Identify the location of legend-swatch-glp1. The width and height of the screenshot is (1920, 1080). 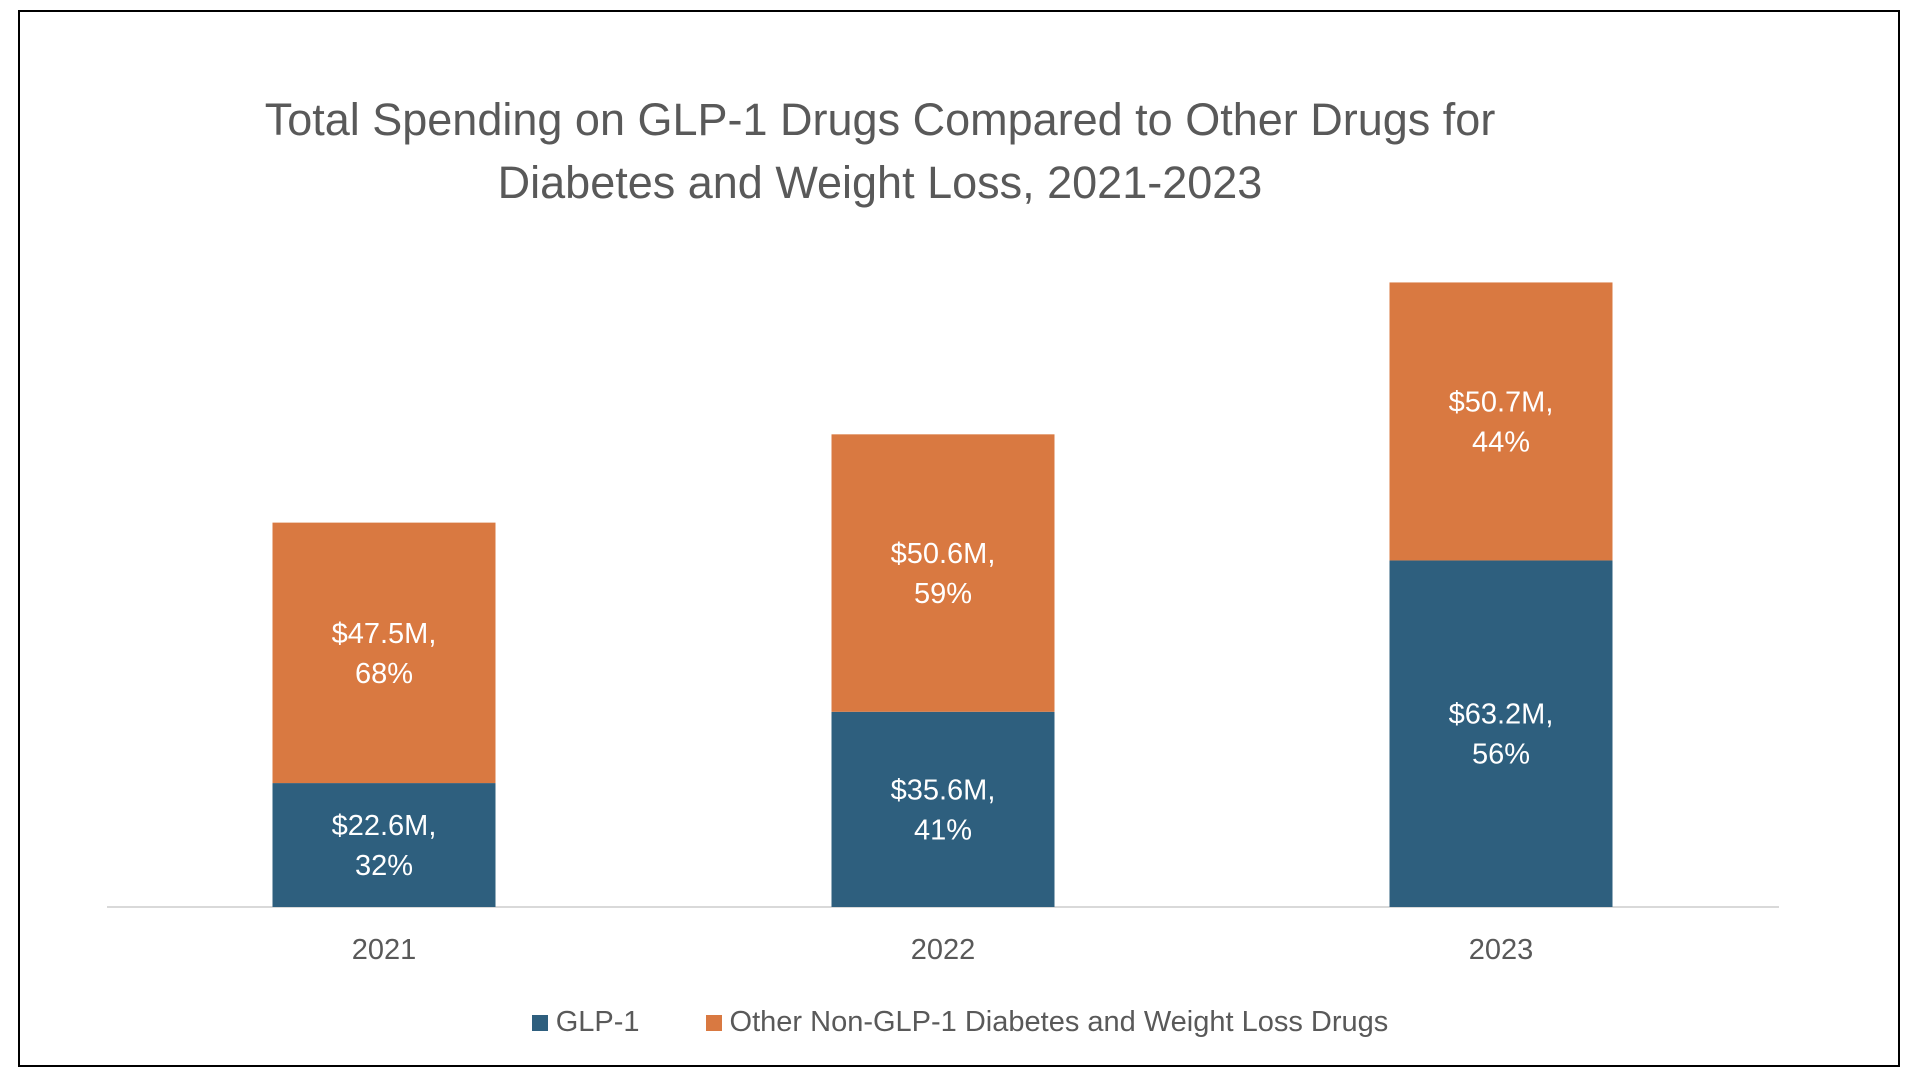
(539, 1022).